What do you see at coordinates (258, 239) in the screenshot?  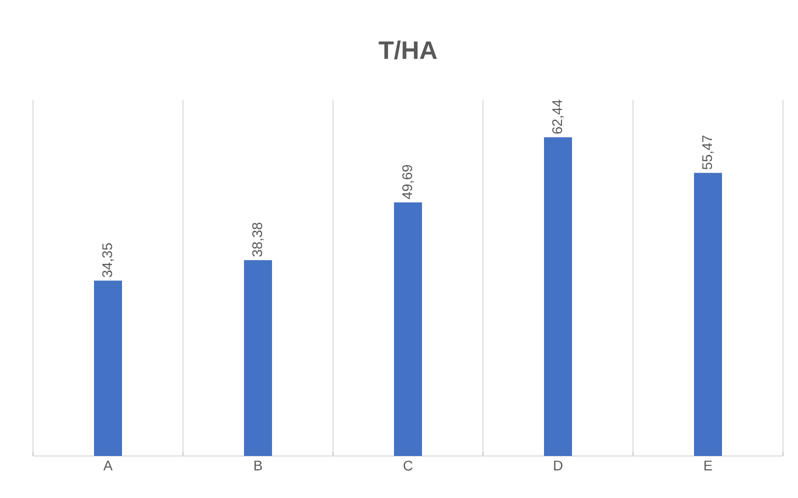 I see `data-label: 38,38` at bounding box center [258, 239].